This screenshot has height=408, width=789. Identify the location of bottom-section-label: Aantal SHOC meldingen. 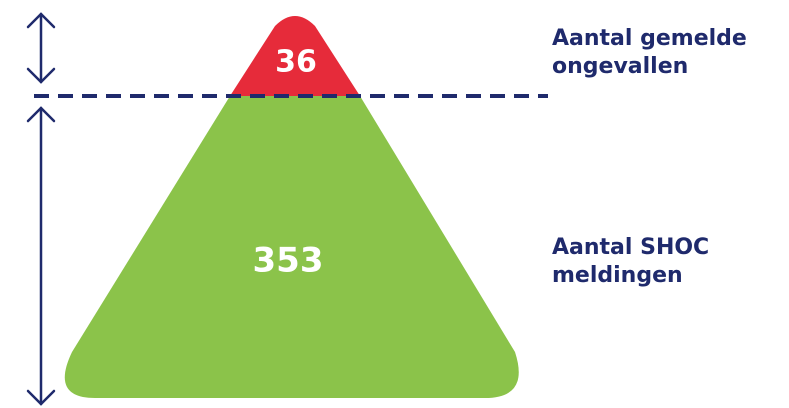
(630, 262).